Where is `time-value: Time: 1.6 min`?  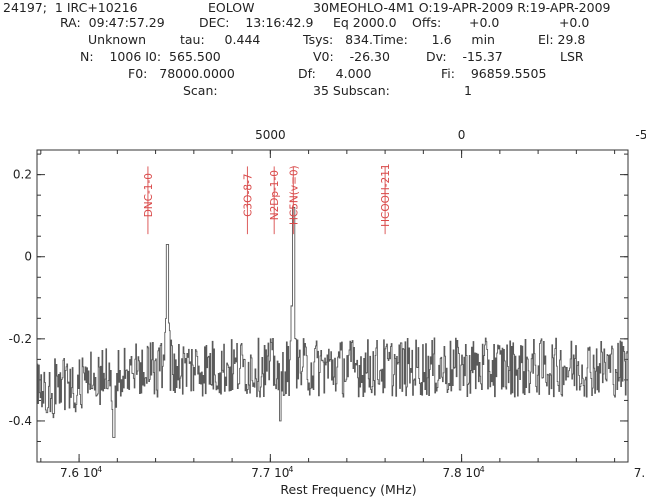
time-value: Time: 1.6 min is located at coordinates (434, 39).